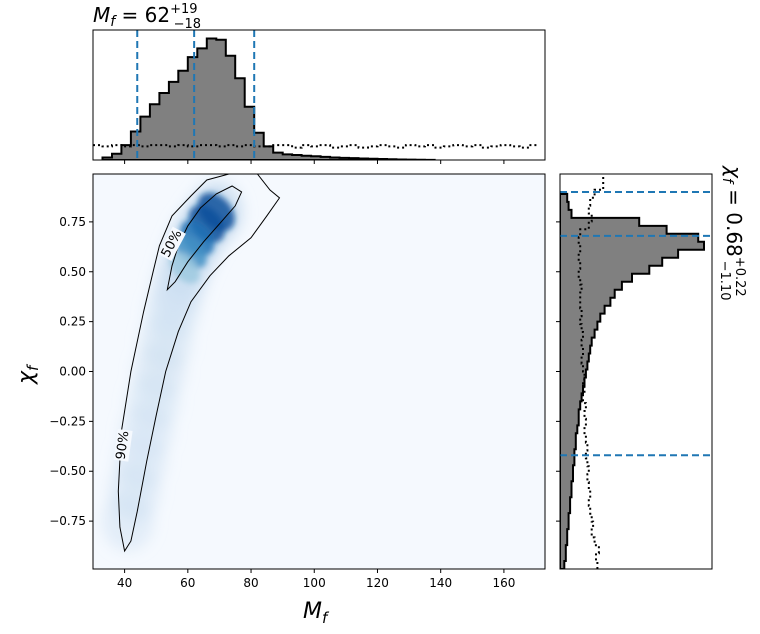  I want to click on y-tick-label: 0.00, so click(72, 372).